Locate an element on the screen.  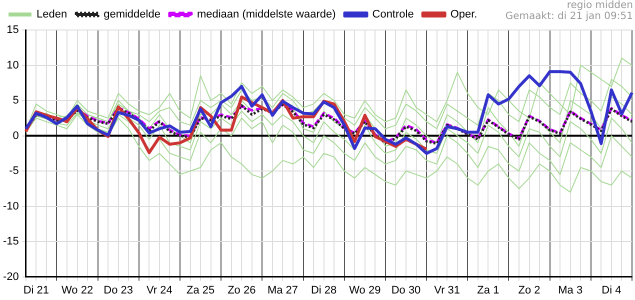
y-tick-label: 5 is located at coordinates (15, 100).